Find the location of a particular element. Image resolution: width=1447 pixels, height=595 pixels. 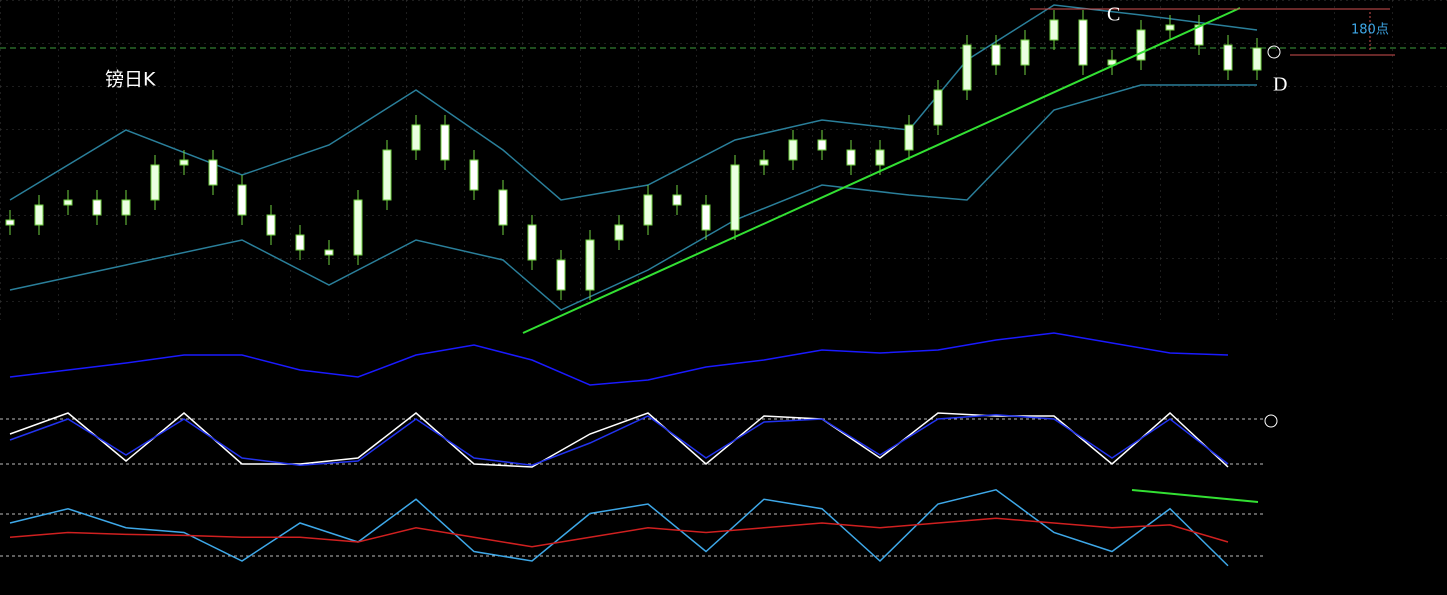

label-d: D is located at coordinates (1280, 85).